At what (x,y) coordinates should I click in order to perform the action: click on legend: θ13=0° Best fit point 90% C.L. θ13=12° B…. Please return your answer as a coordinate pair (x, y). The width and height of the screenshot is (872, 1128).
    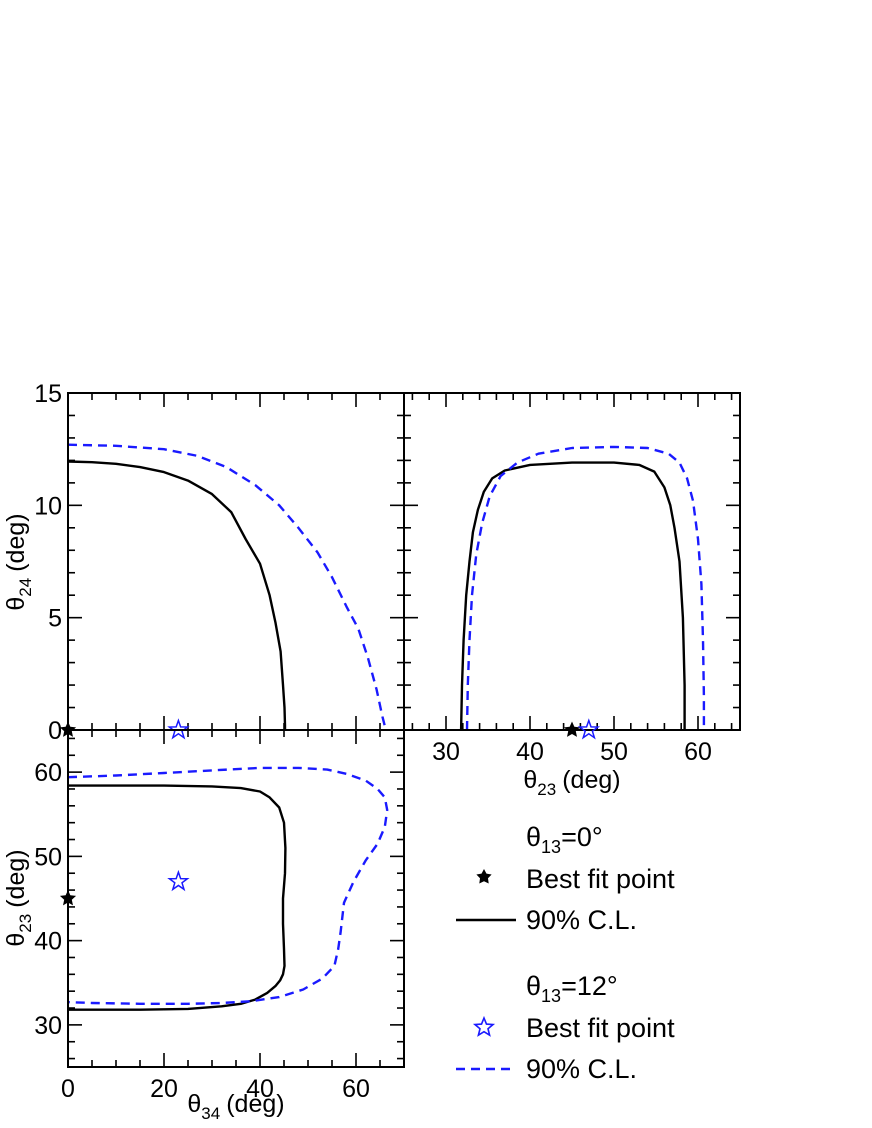
    Looking at the image, I should click on (565, 953).